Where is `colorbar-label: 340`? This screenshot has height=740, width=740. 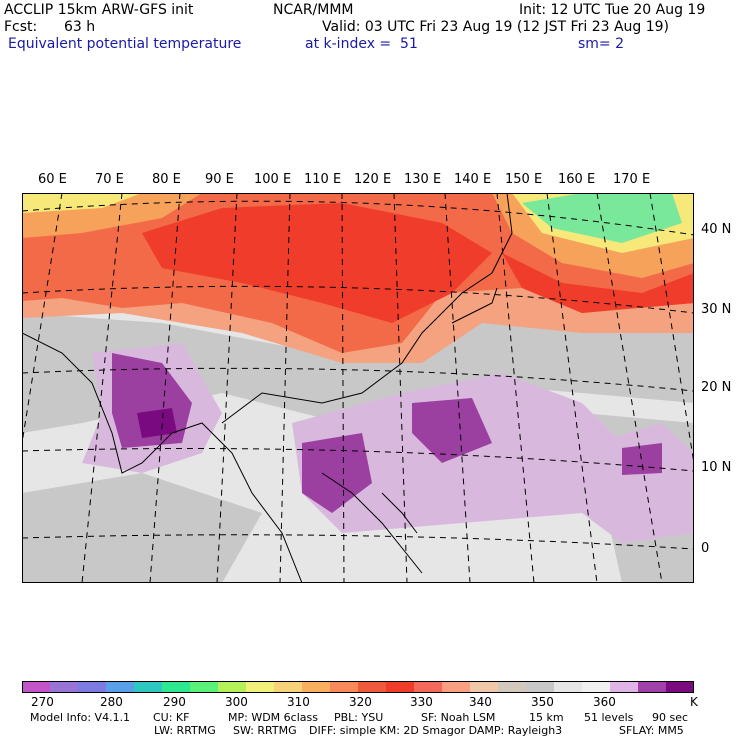 colorbar-label: 340 is located at coordinates (480, 702).